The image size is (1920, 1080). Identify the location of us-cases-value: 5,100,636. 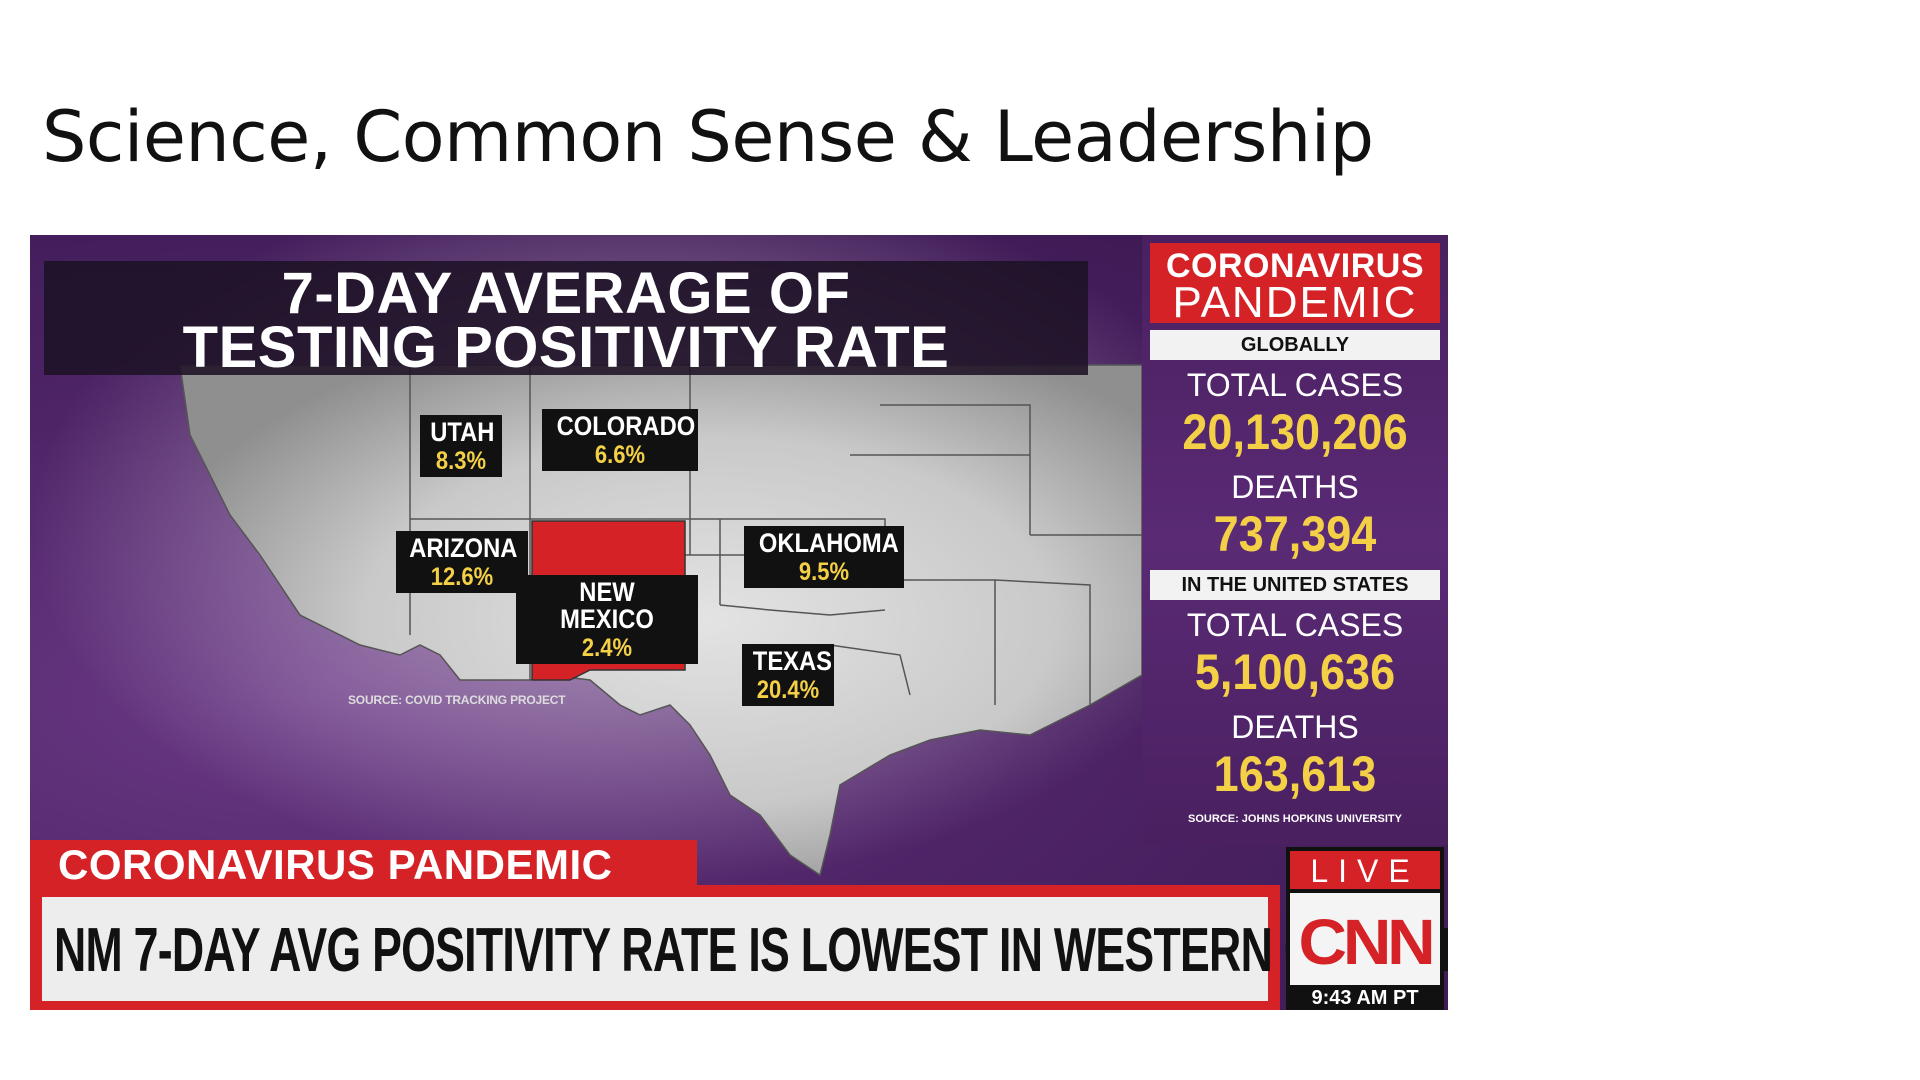
(1295, 672).